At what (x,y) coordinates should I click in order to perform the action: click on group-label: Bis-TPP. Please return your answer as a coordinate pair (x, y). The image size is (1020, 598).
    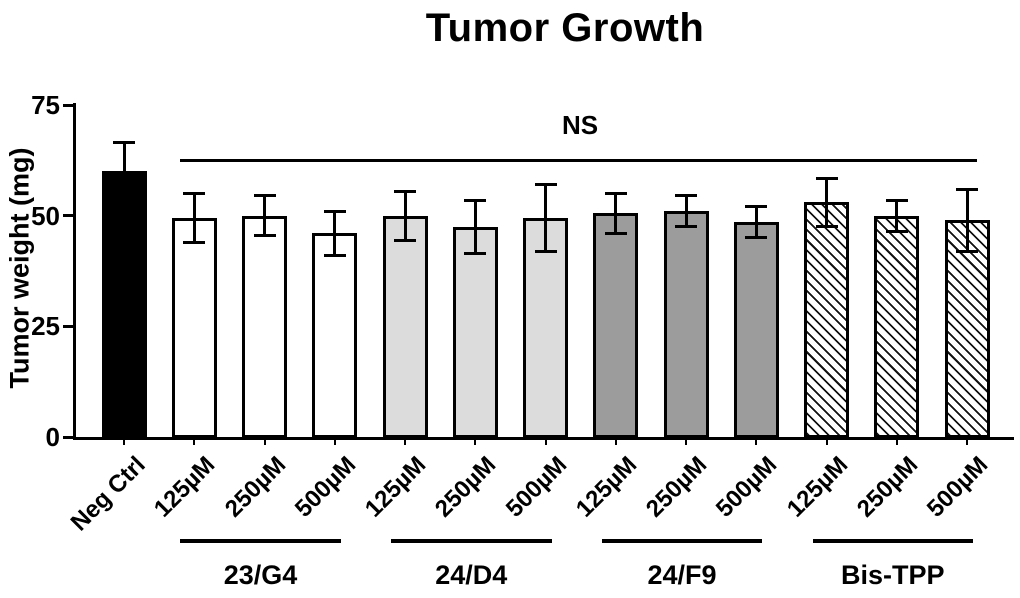
    Looking at the image, I should click on (892, 575).